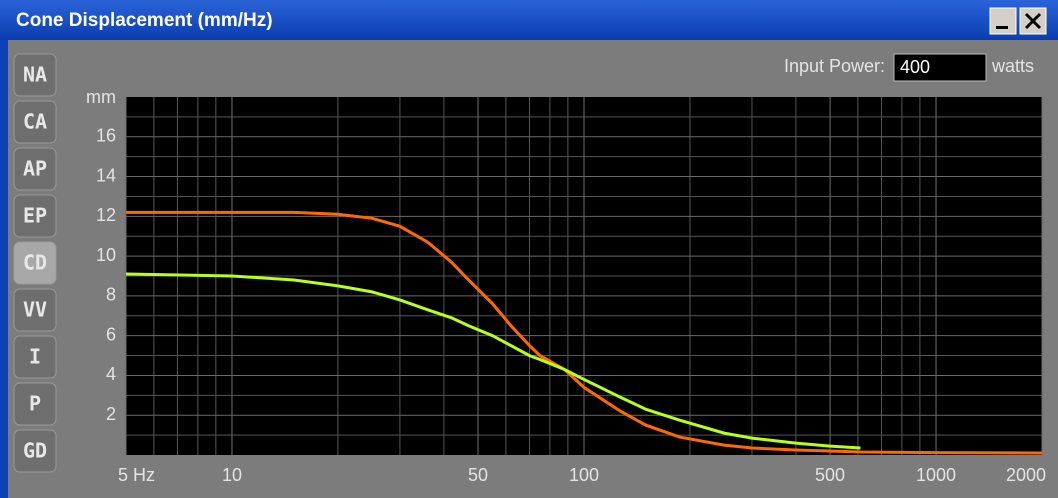 The height and width of the screenshot is (498, 1058). What do you see at coordinates (915, 67) in the screenshot?
I see `input-power-value: 400` at bounding box center [915, 67].